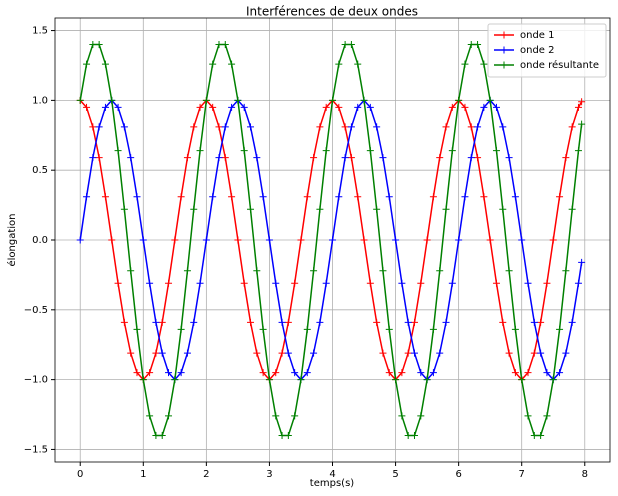 The width and height of the screenshot is (618, 496). Describe the element at coordinates (36, 380) in the screenshot. I see `y-tick-label: −1.0` at that location.